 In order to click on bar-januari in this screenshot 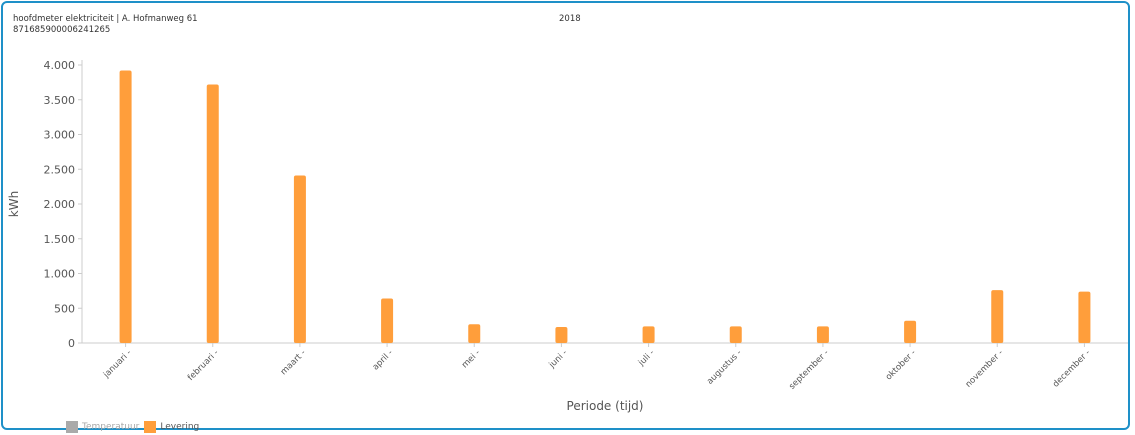, I will do `click(125, 206)`.